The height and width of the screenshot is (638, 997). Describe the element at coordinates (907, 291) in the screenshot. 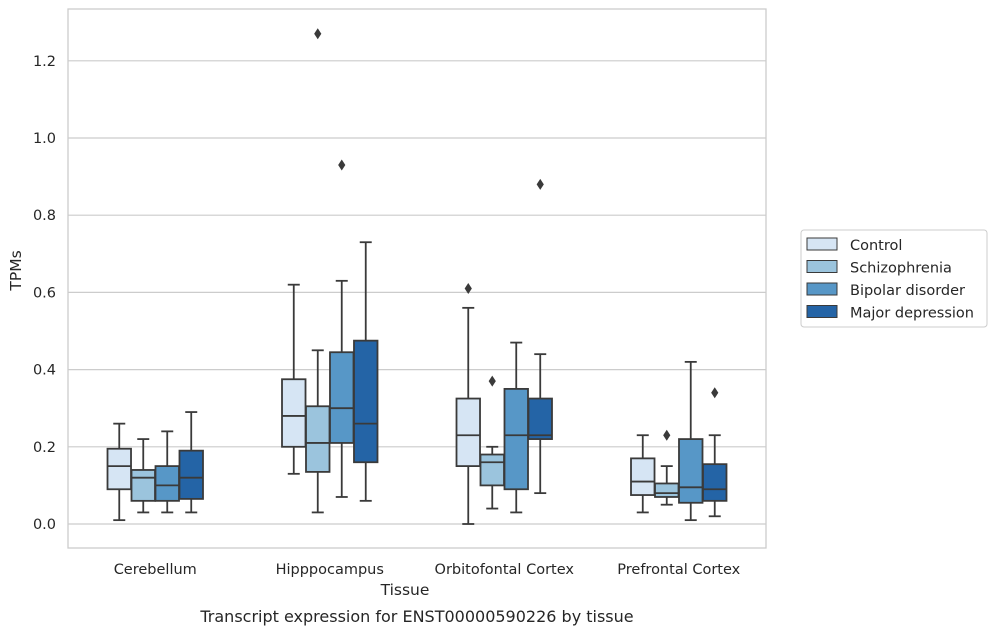

I see `legend-label: Bipolar disorder` at that location.